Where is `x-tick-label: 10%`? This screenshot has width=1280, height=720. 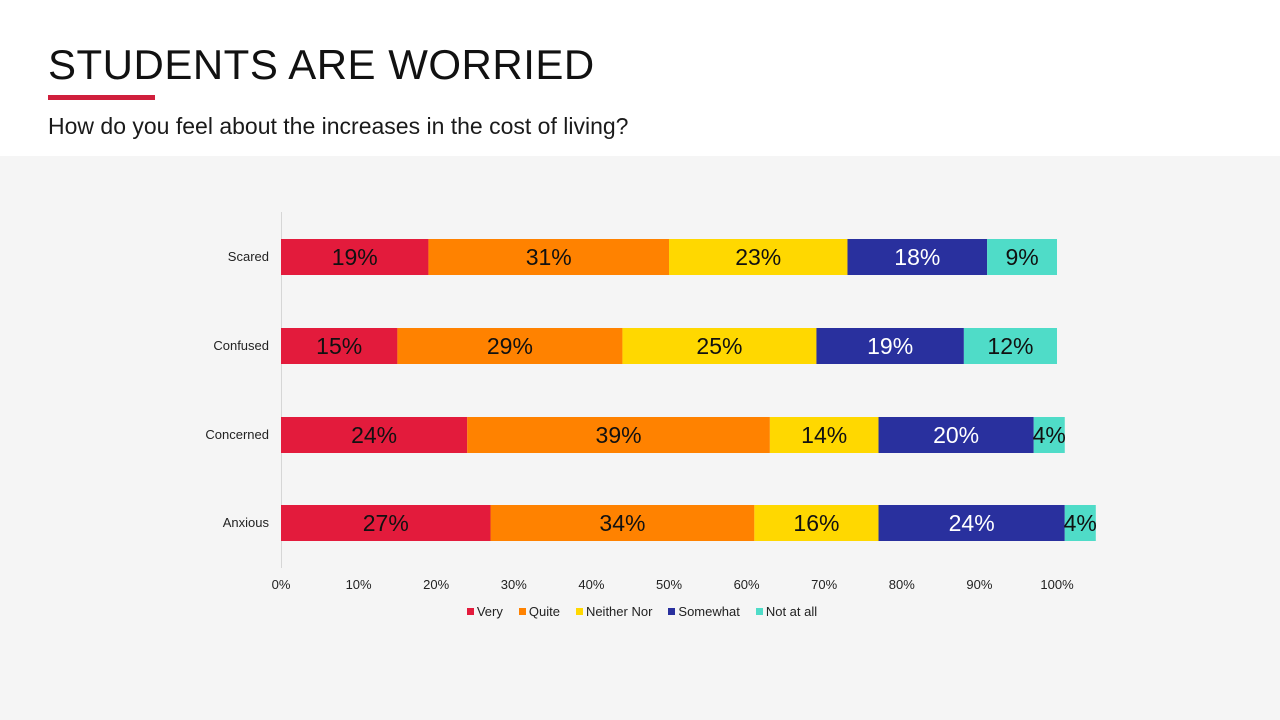
x-tick-label: 10% is located at coordinates (359, 584).